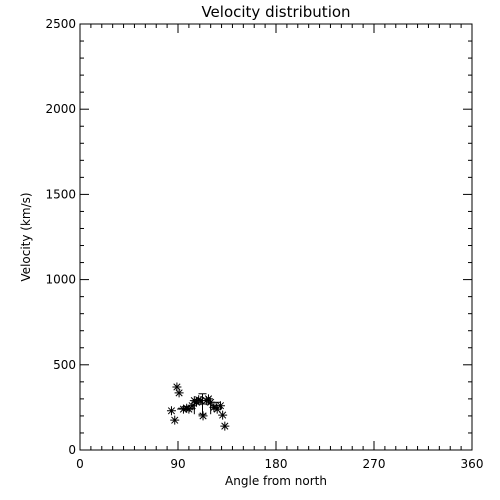 This screenshot has height=500, width=500. Describe the element at coordinates (80, 464) in the screenshot. I see `x-tick-label: 0` at that location.